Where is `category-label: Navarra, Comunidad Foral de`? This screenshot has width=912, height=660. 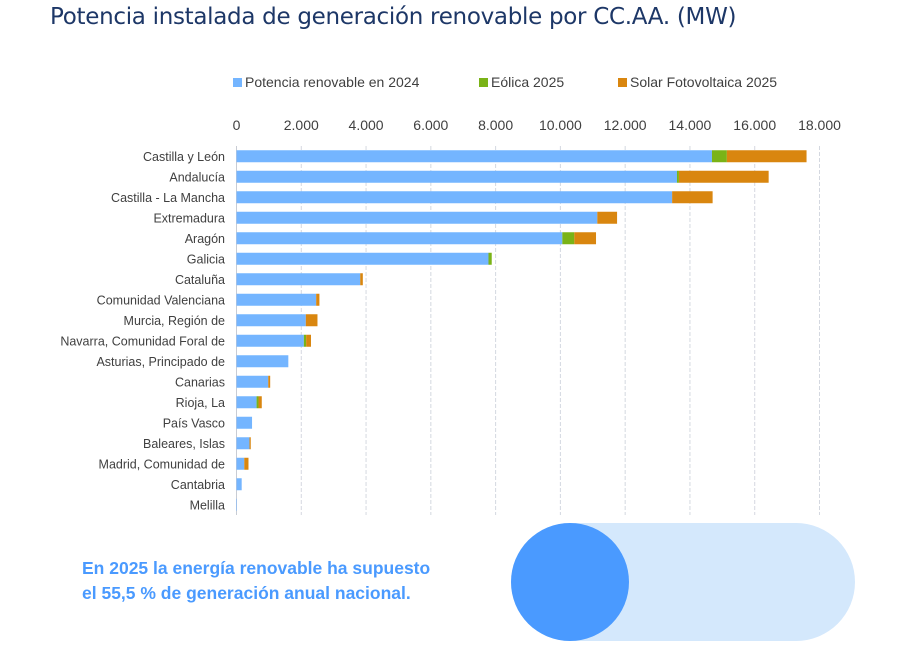 category-label: Navarra, Comunidad Foral de is located at coordinates (142, 341).